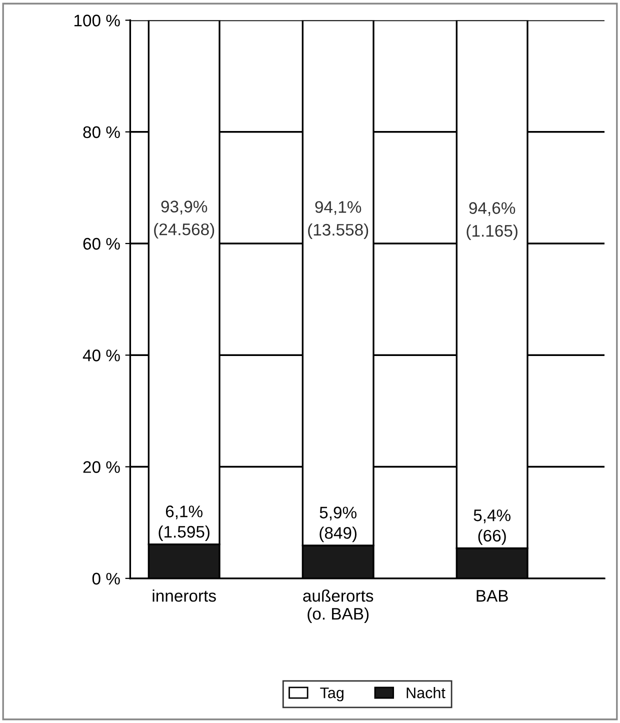 This screenshot has height=723, width=620. I want to click on x-tick-label: innerorts, so click(184, 596).